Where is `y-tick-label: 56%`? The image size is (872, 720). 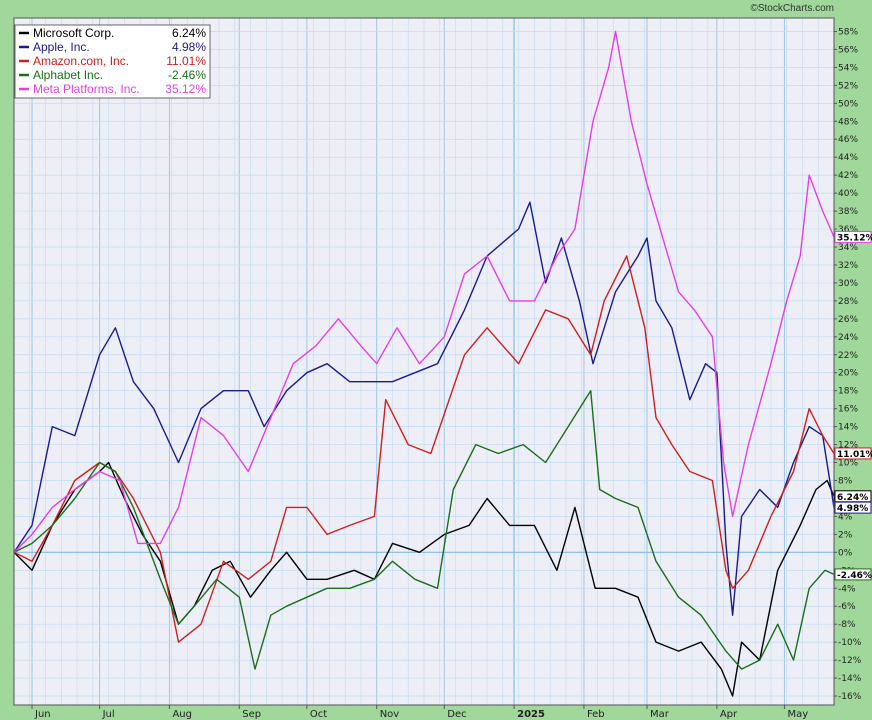 y-tick-label: 56% is located at coordinates (848, 50).